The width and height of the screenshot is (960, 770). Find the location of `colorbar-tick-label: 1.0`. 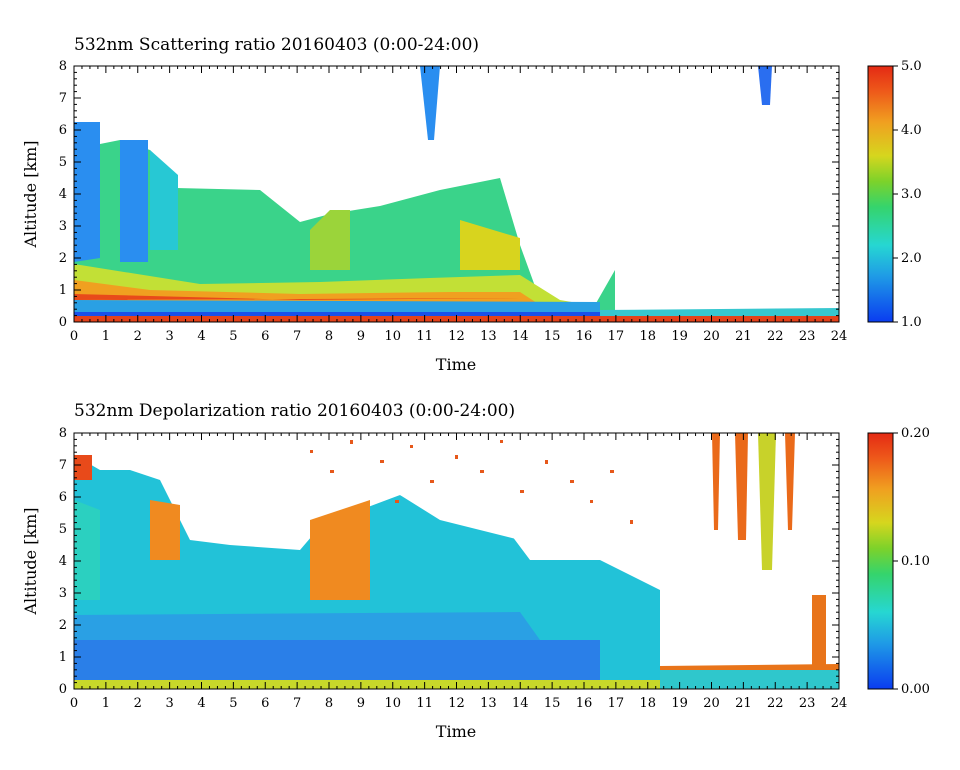

colorbar-tick-label: 1.0 is located at coordinates (911, 322).